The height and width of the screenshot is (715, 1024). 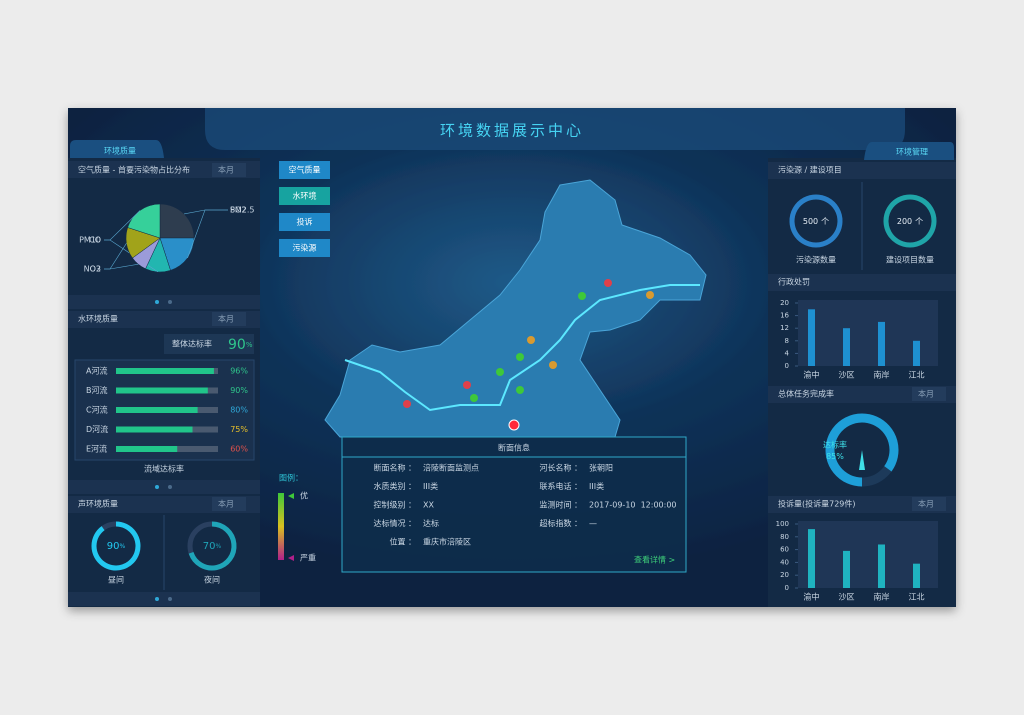 I want to click on legend-gradient, so click(x=281, y=526).